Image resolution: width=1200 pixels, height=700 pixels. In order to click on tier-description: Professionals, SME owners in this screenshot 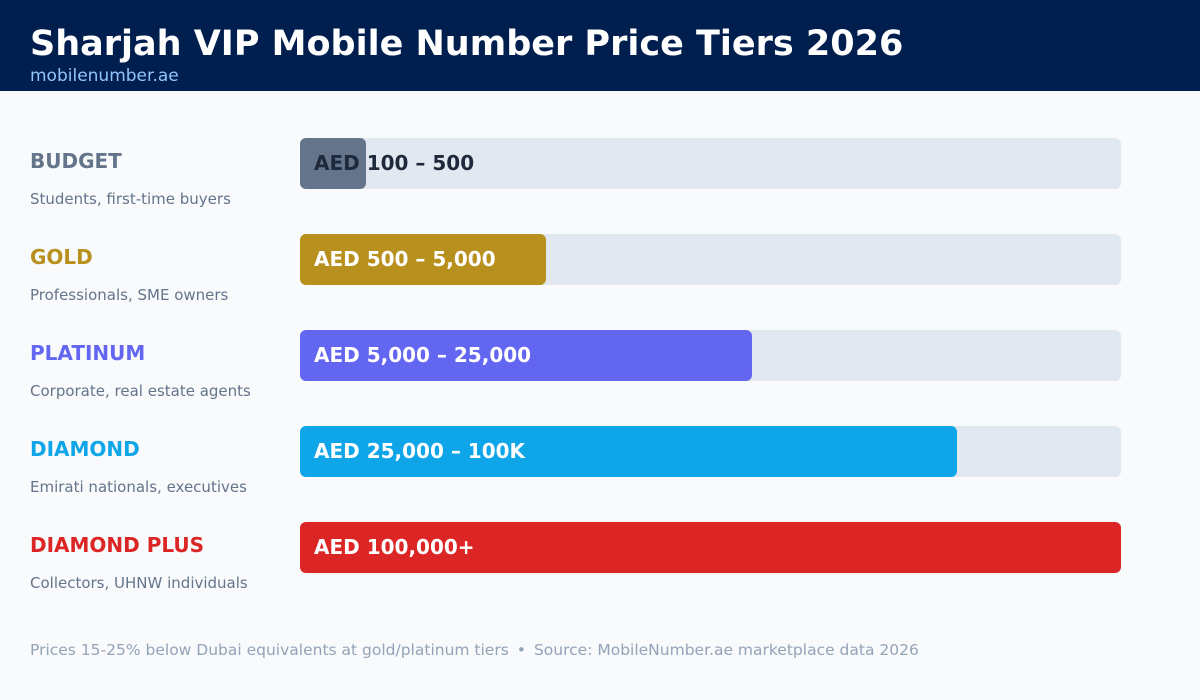, I will do `click(129, 295)`.